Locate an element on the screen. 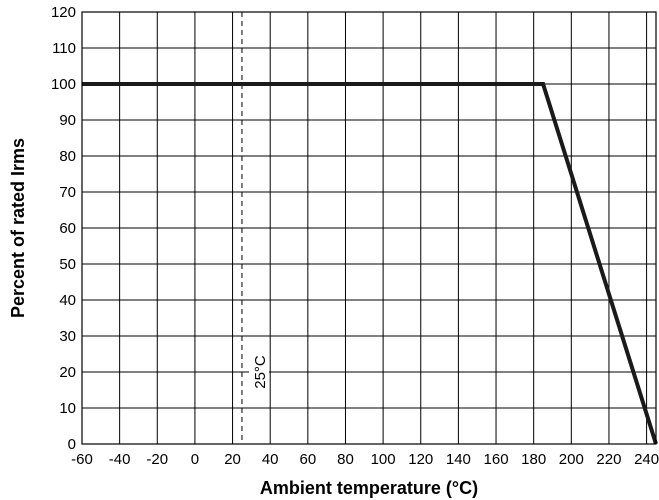  x-tick-label: 140 is located at coordinates (458, 459).